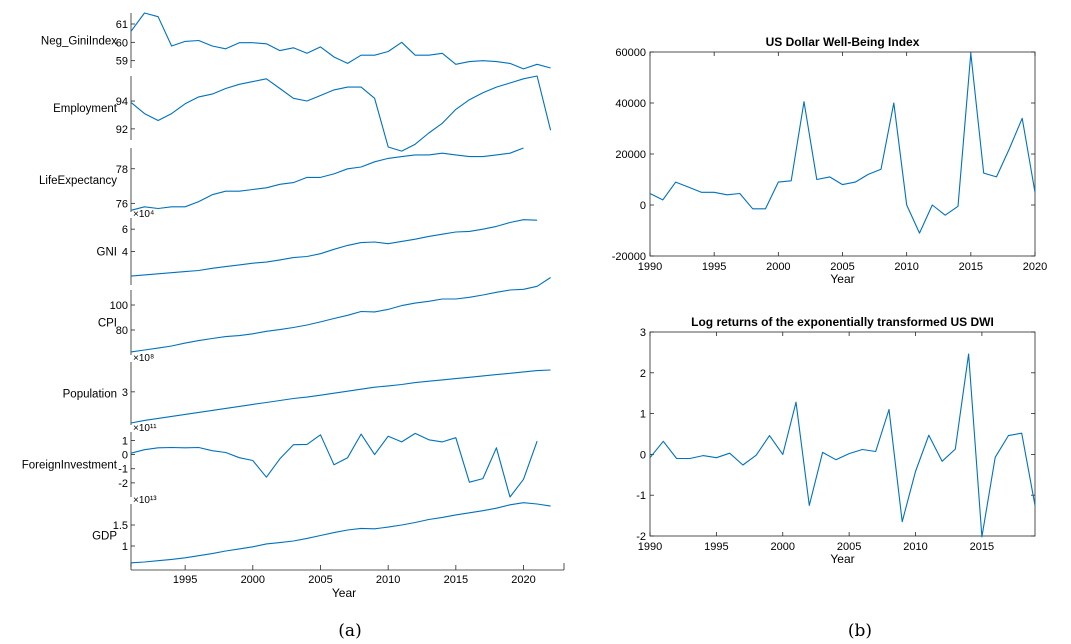 The image size is (1071, 644). What do you see at coordinates (122, 130) in the screenshot?
I see `y-tick-label: 92` at bounding box center [122, 130].